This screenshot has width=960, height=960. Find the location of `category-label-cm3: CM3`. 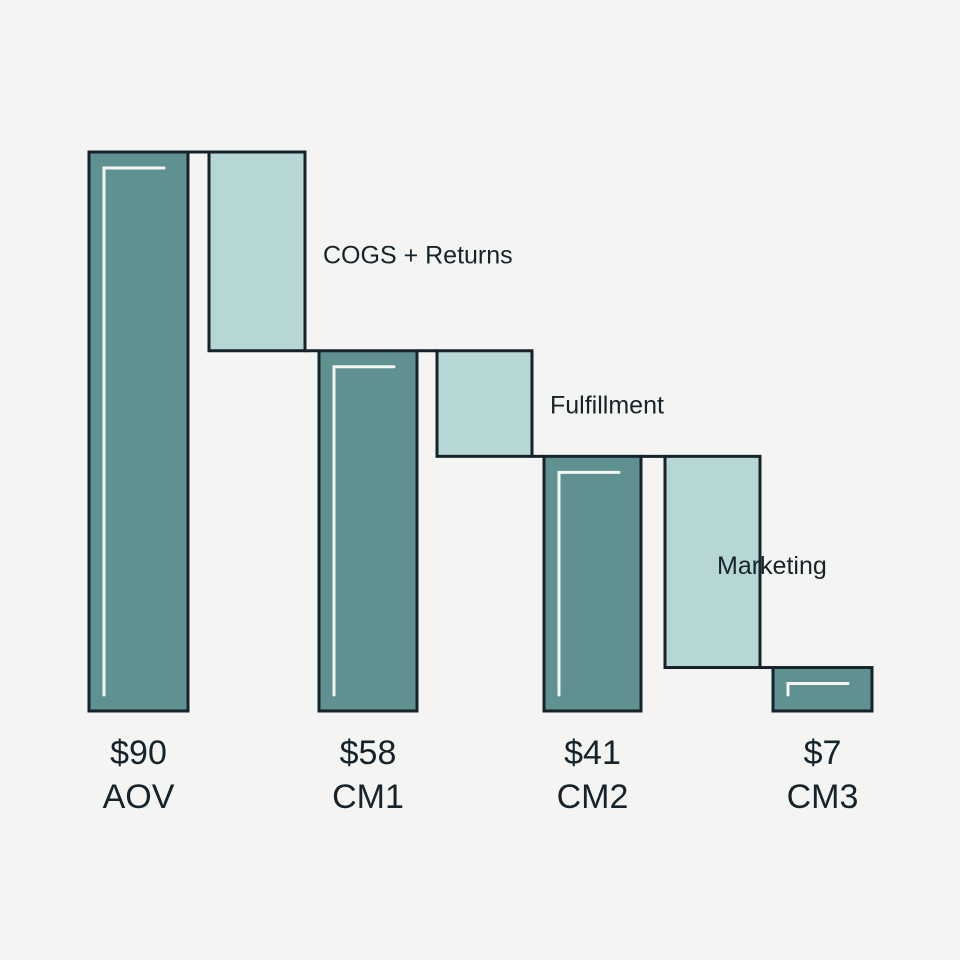

category-label-cm3: CM3 is located at coordinates (823, 797).